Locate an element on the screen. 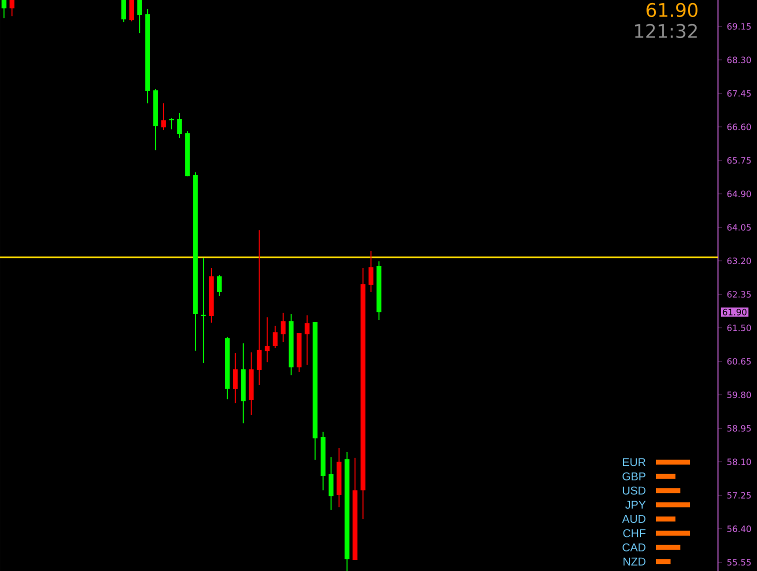 The height and width of the screenshot is (571, 757). y-tick-label: 64.05 is located at coordinates (739, 227).